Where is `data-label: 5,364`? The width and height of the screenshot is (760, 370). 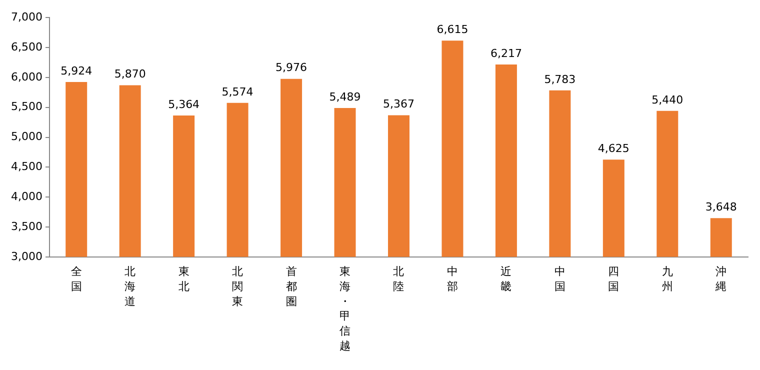
data-label: 5,364 is located at coordinates (184, 104).